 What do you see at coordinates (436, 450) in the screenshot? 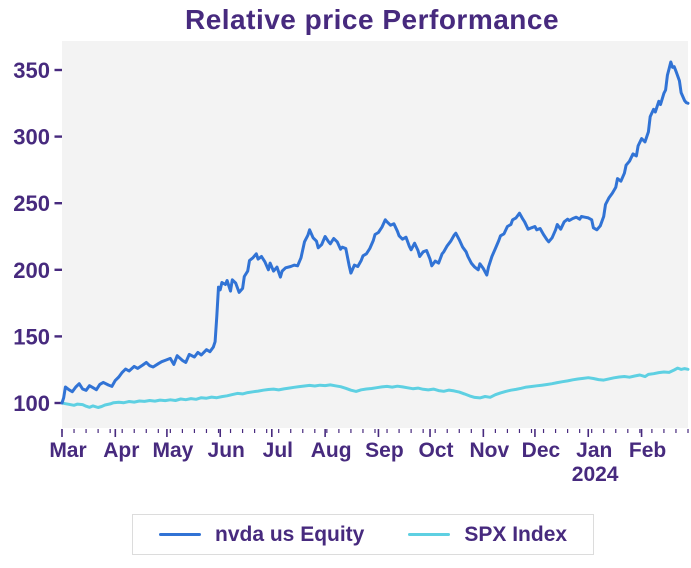
I see `svg-text: Oct` at bounding box center [436, 450].